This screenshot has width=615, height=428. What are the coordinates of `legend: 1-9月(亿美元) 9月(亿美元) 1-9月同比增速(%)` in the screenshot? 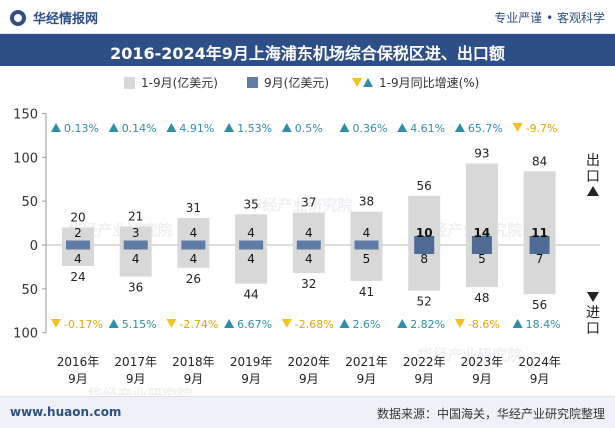 It's located at (307, 83).